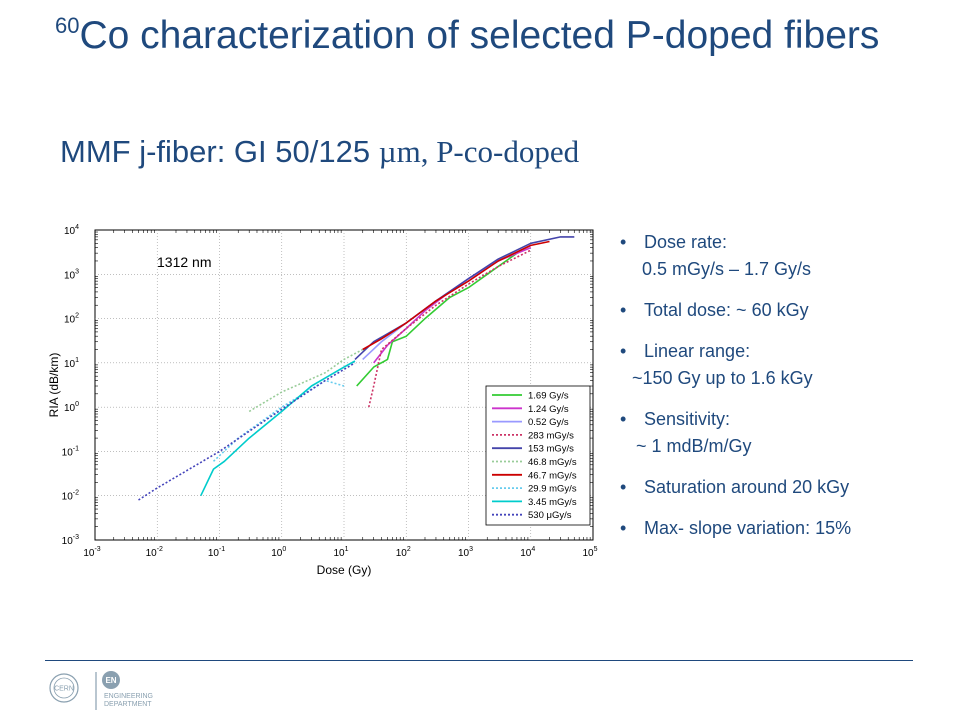  Describe the element at coordinates (694, 446) in the screenshot. I see `bullet-subtext: ~ 1 mdB/m/Gy` at that location.